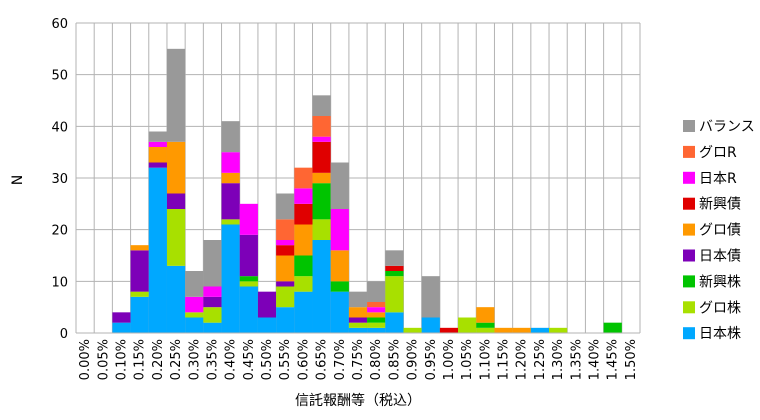 The height and width of the screenshot is (420, 760). Describe the element at coordinates (431, 359) in the screenshot. I see `x-tick-label: 0.95%` at that location.